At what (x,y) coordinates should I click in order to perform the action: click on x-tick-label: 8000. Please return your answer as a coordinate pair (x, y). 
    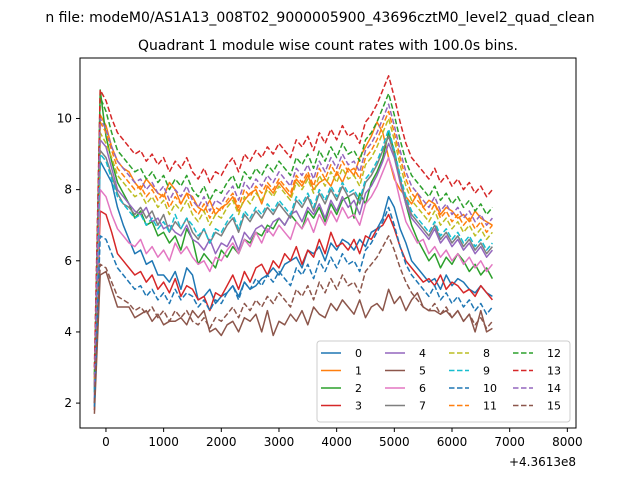
    Looking at the image, I should click on (567, 442).